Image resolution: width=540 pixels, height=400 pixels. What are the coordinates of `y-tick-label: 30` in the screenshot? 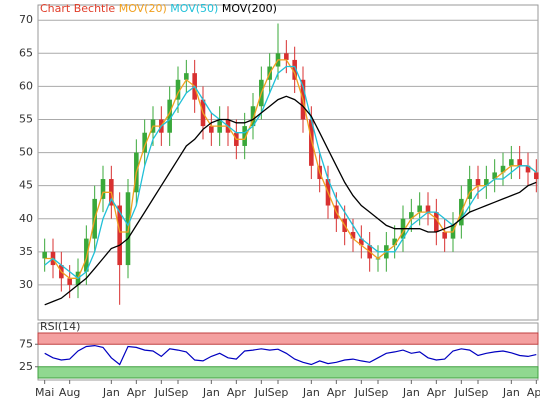 It's located at (26, 284).